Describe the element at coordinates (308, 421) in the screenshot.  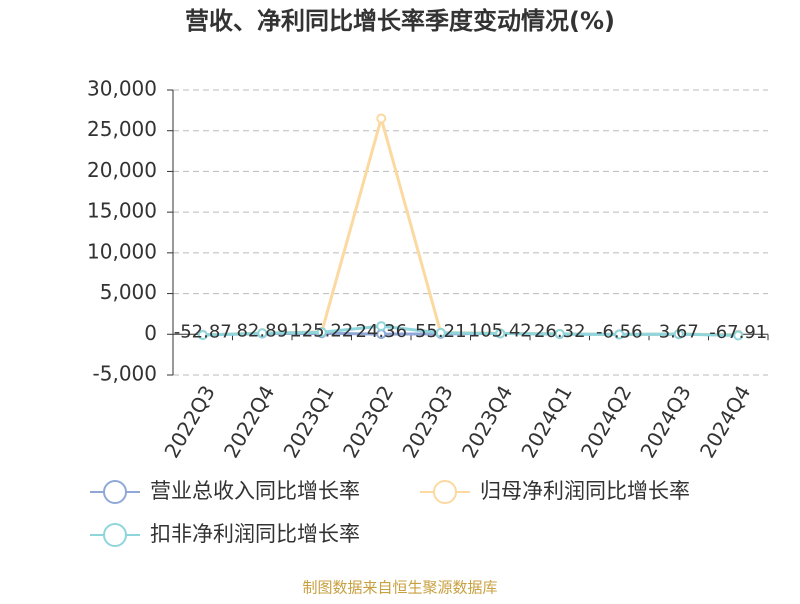
I see `x-tick-label: 2023Q1` at that location.